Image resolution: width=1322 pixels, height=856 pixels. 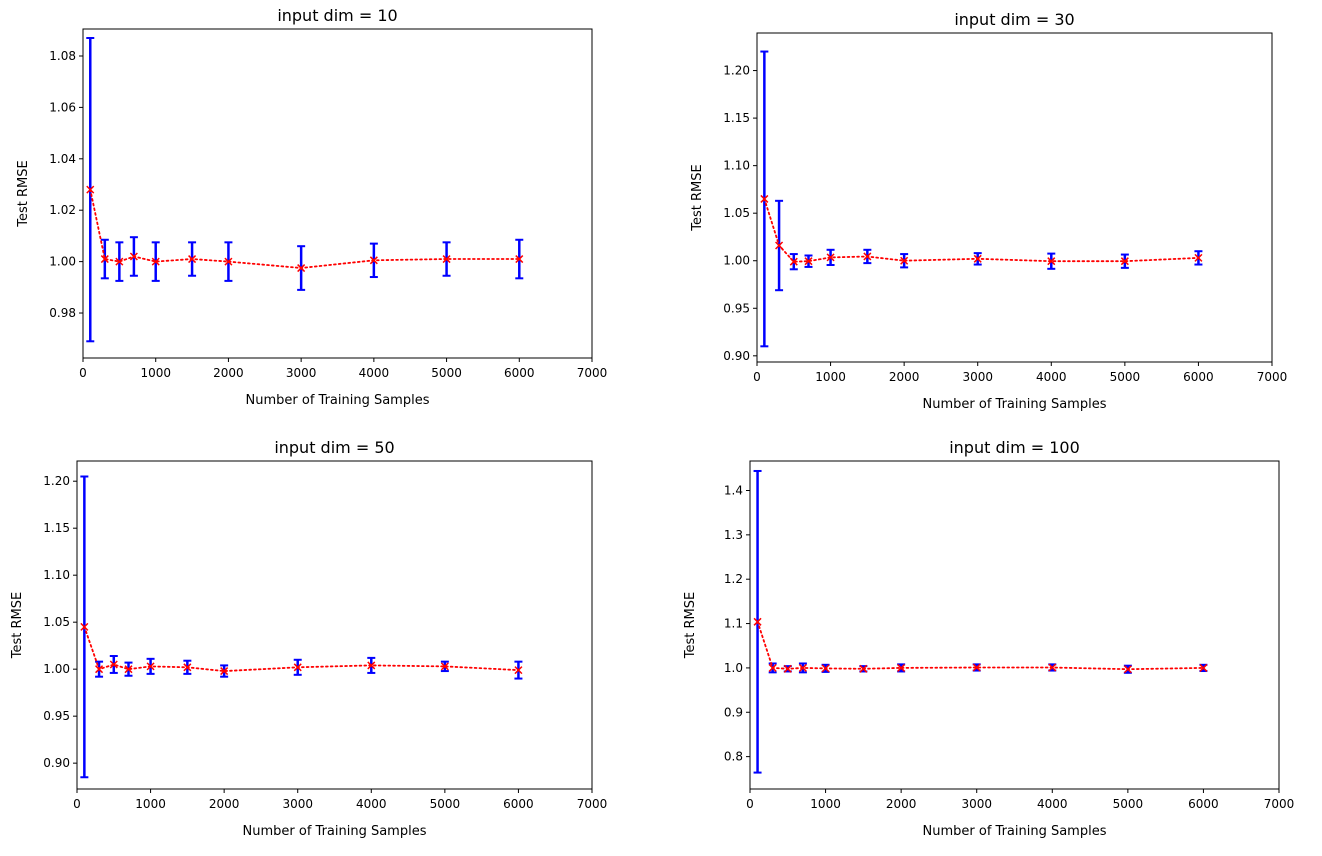 What do you see at coordinates (980, 645) in the screenshot?
I see `series-line` at bounding box center [980, 645].